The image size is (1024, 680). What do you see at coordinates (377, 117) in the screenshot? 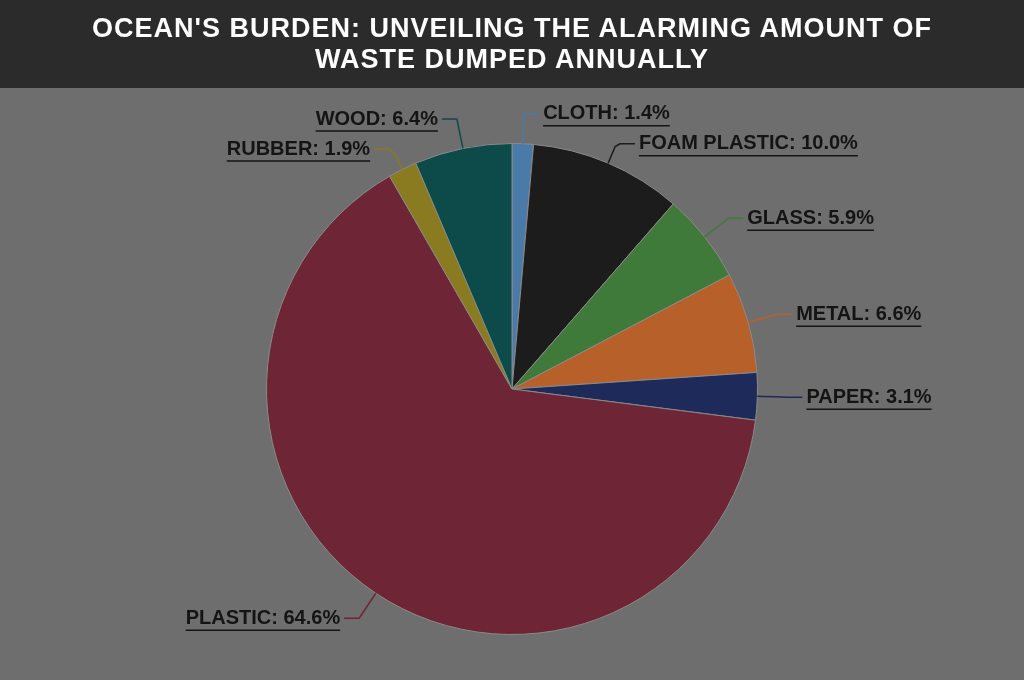
I see `slice-label: WOOD: 6.4%` at bounding box center [377, 117].